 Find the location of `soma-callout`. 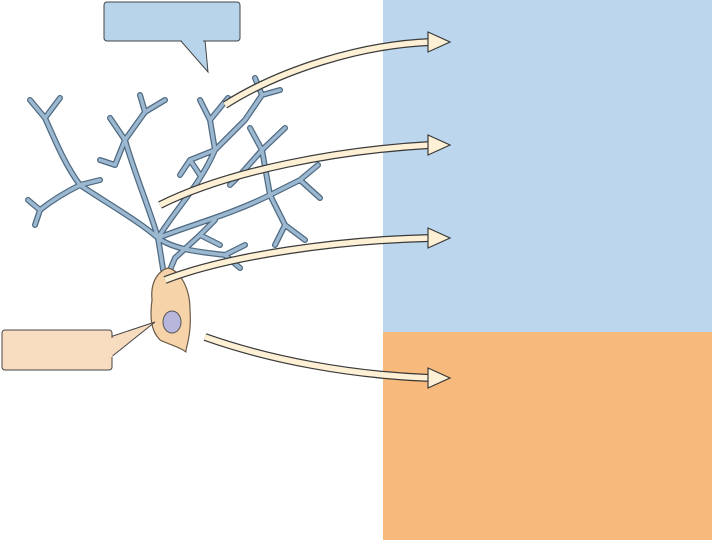

soma-callout is located at coordinates (78, 346).